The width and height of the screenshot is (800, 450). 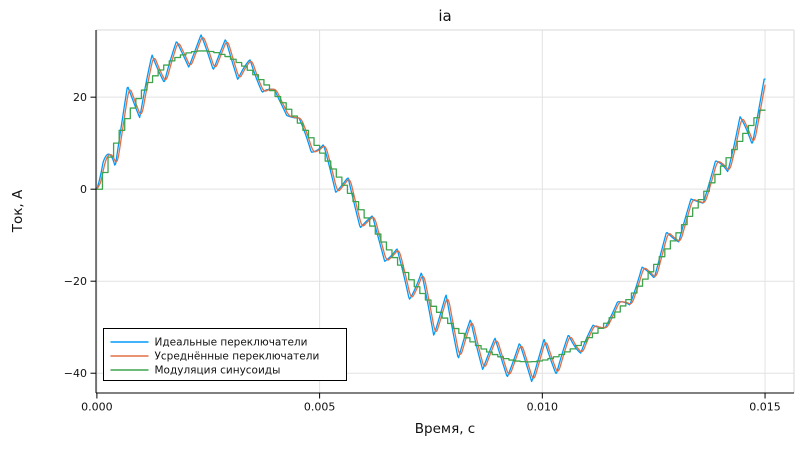 I want to click on y-tick-label: −40, so click(x=75, y=373).